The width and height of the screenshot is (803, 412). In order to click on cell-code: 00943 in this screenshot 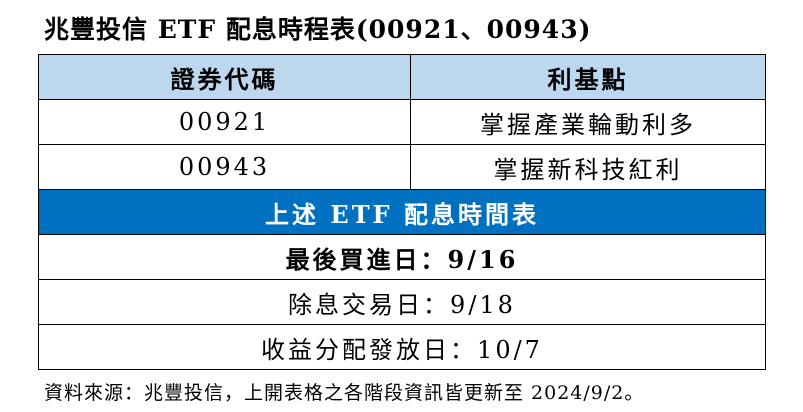, I will do `click(224, 167)`.